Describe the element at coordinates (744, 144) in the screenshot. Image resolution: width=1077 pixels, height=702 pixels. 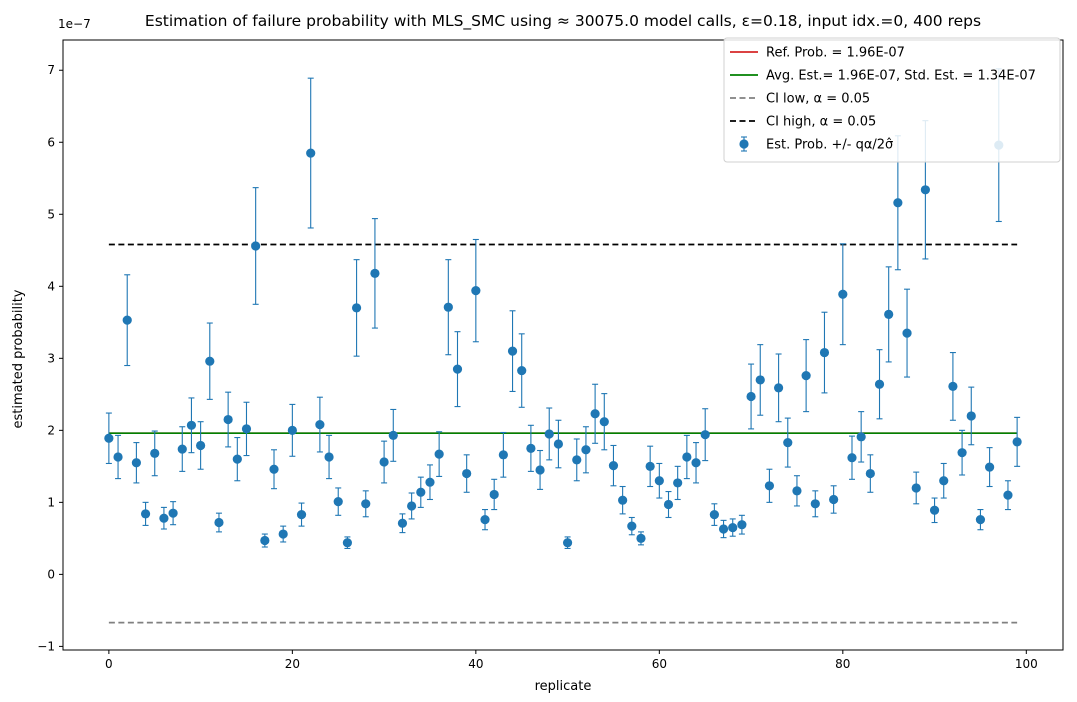
I see `legend-handle-marker` at that location.